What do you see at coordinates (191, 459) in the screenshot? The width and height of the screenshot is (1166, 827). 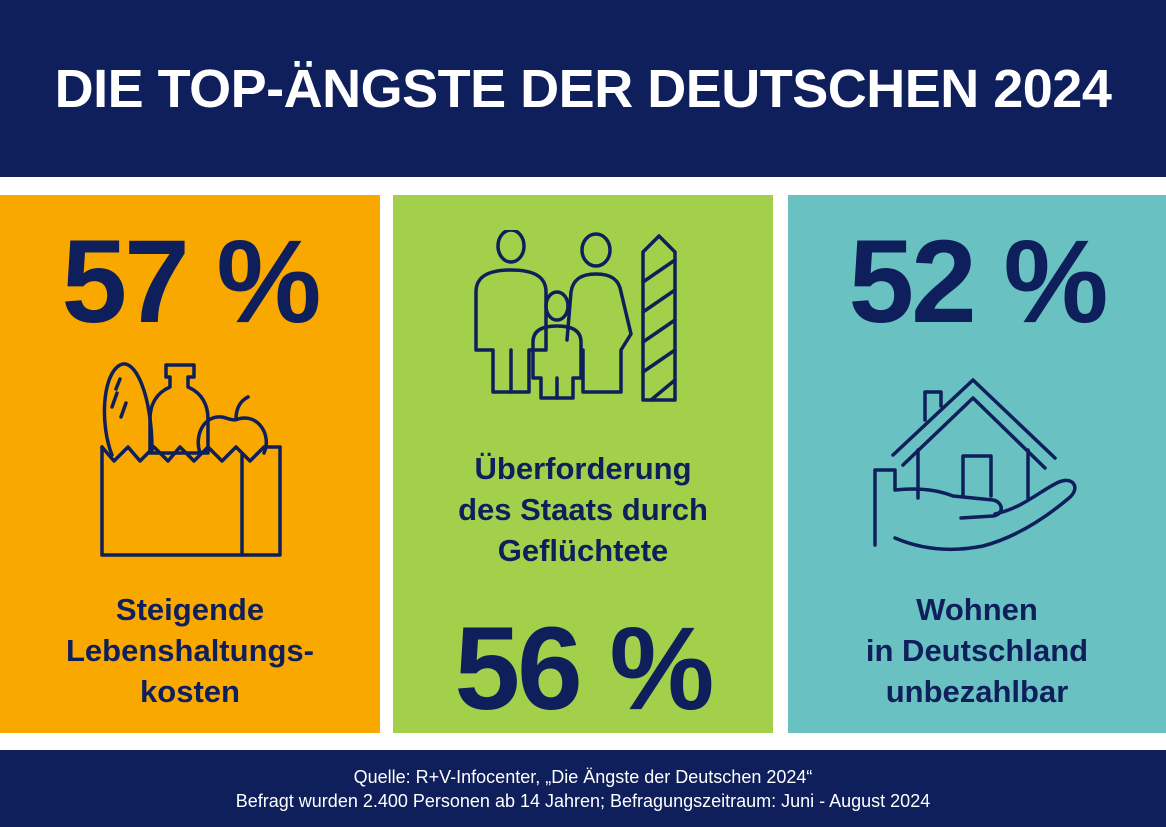 I see `grocery-bag-icon` at bounding box center [191, 459].